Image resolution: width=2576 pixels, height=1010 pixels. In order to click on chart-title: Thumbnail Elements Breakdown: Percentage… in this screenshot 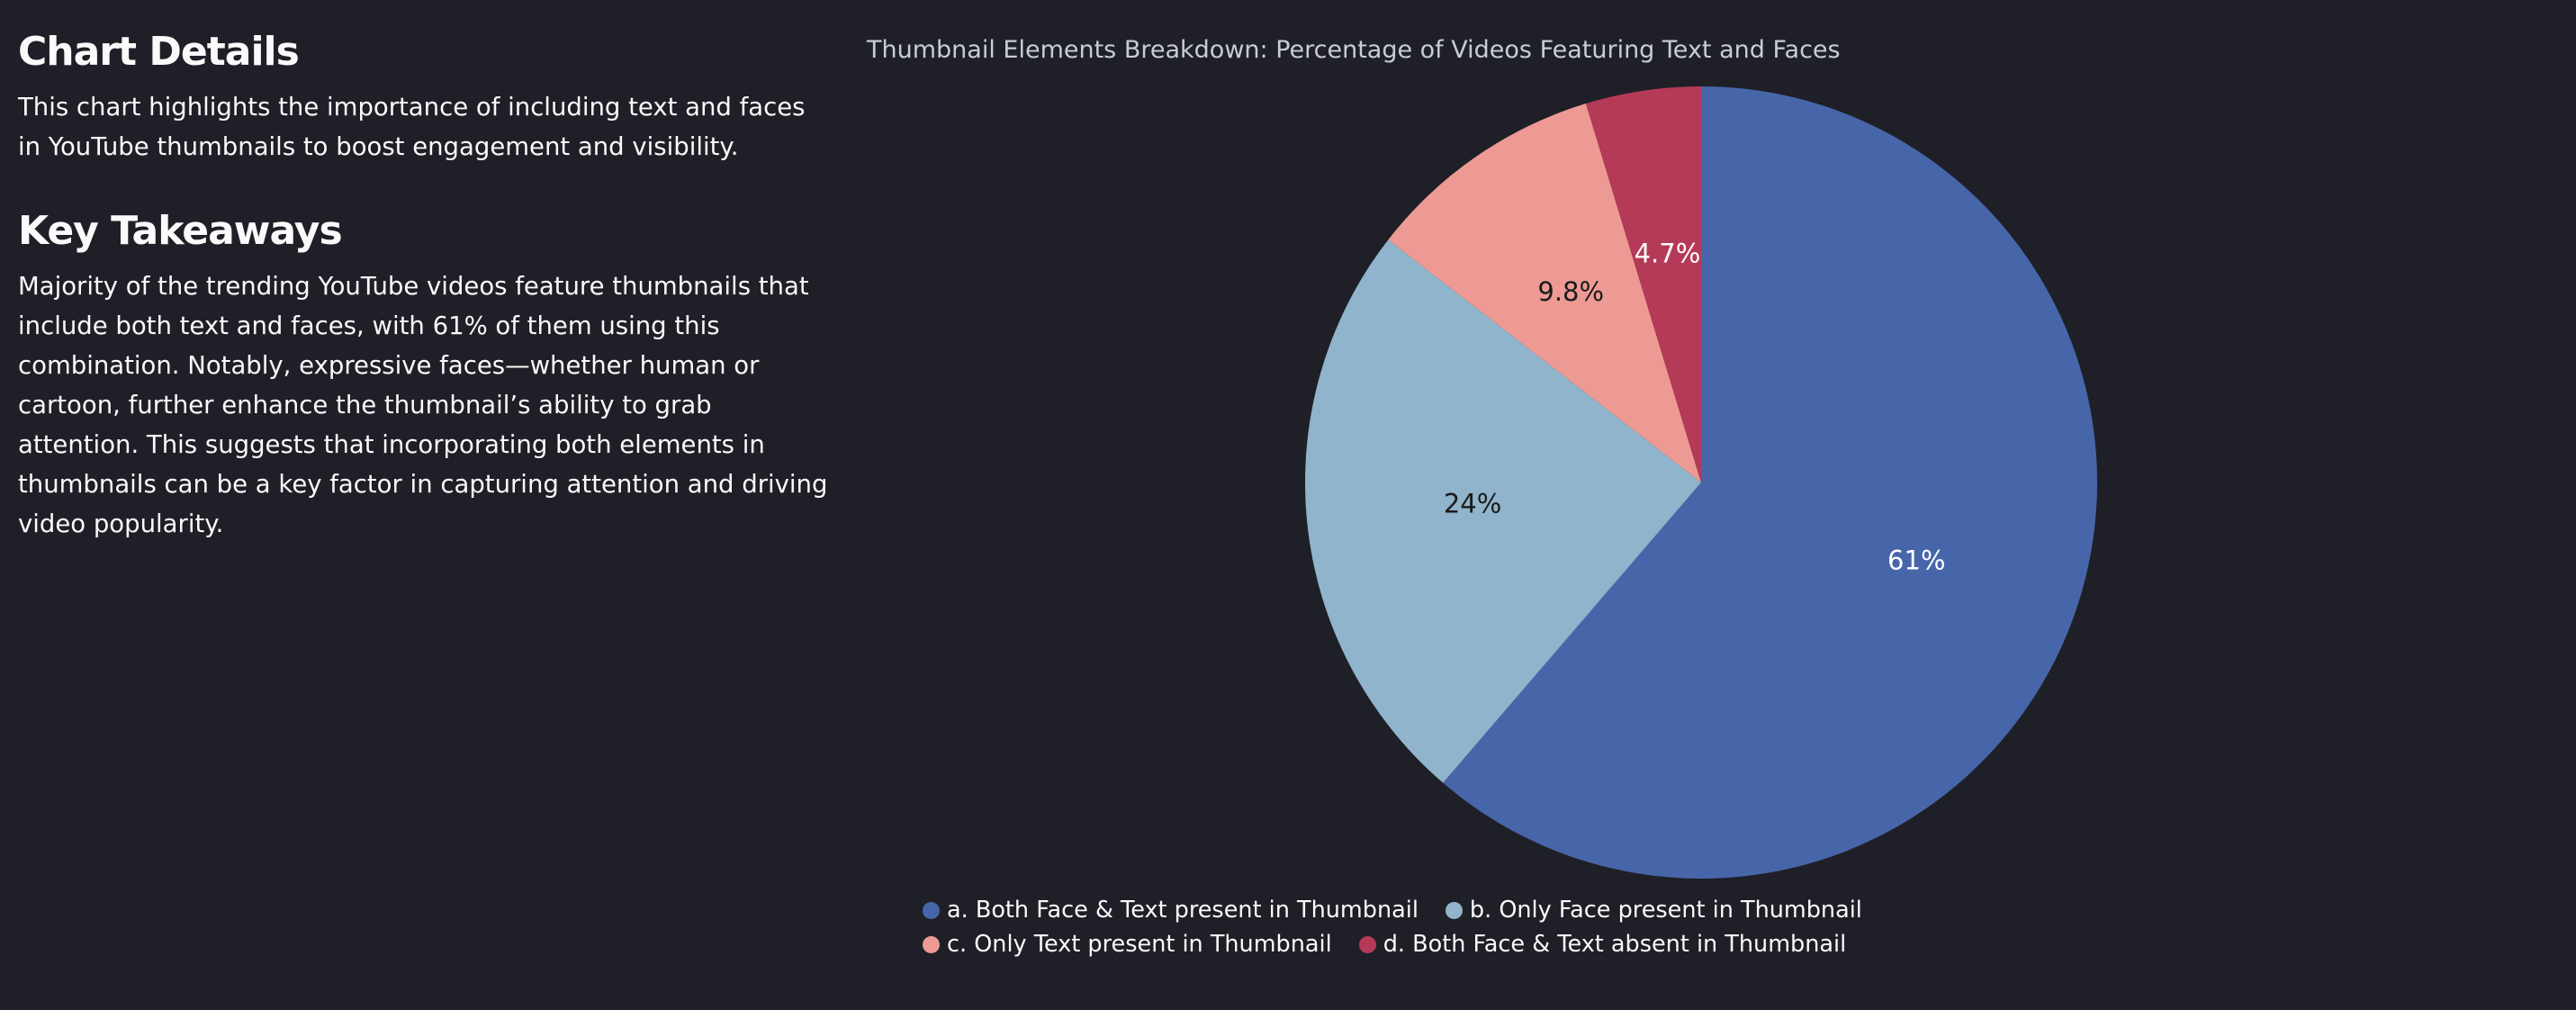, I will do `click(1354, 50)`.